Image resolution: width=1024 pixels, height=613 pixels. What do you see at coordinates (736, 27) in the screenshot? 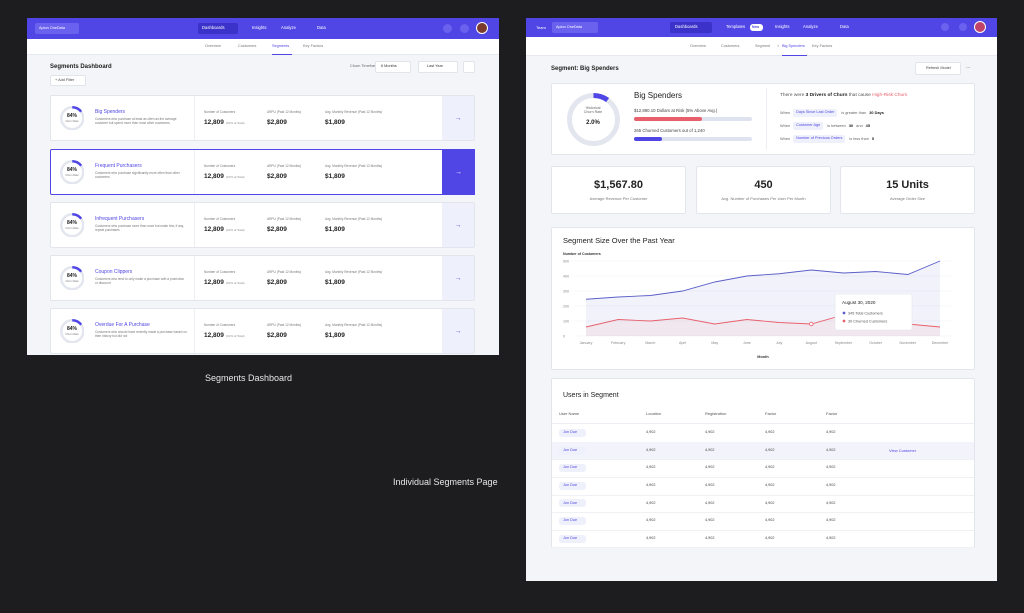
I see `nav-item: Templates` at bounding box center [736, 27].